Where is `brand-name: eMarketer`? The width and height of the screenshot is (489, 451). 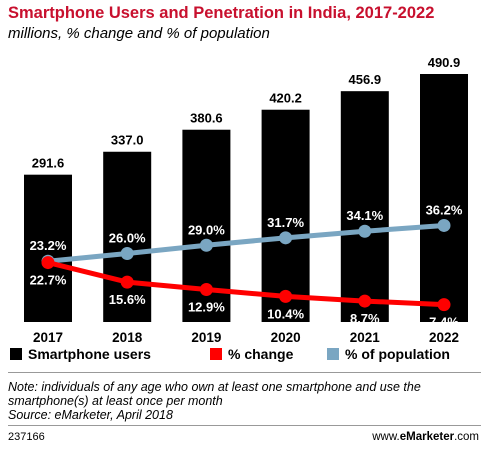
brand-name: eMarketer is located at coordinates (427, 437).